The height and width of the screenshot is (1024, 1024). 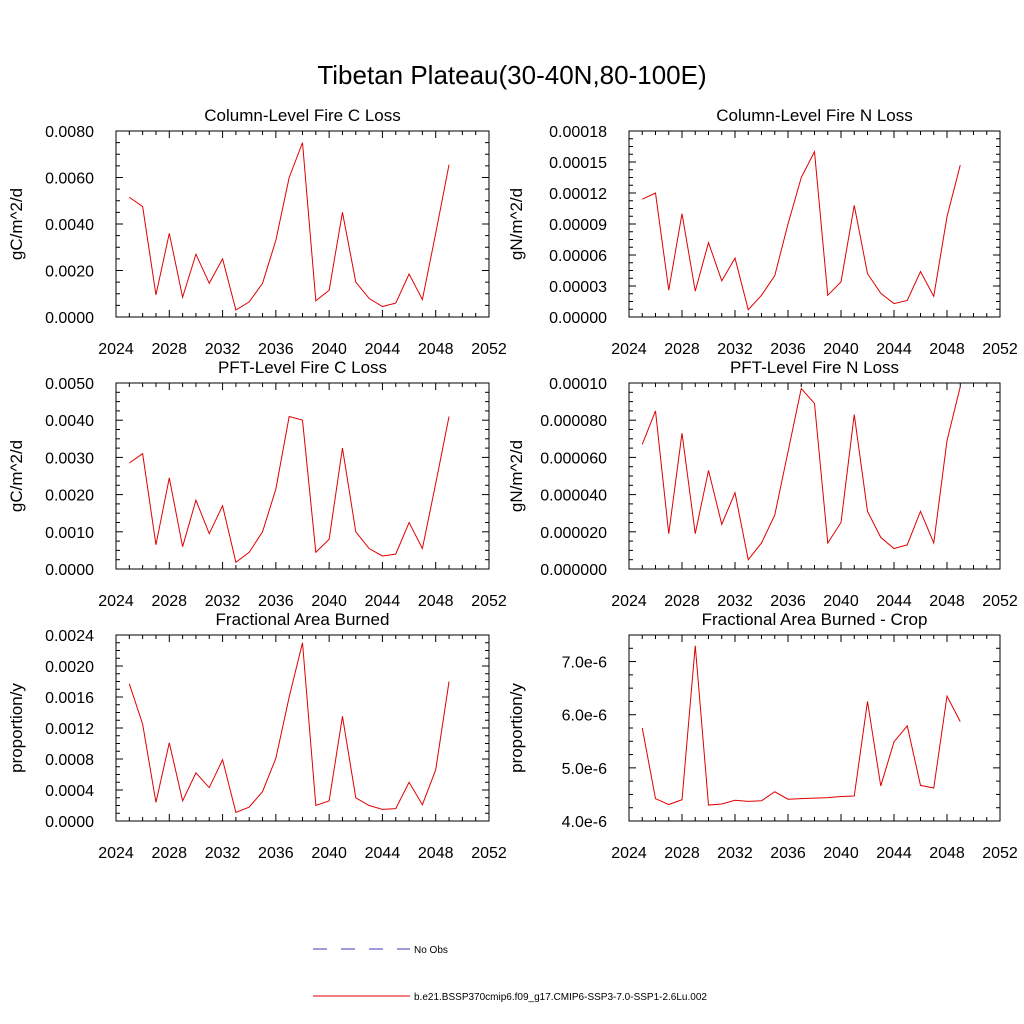 I want to click on legend-label-no-obs: No Obs, so click(x=431, y=950).